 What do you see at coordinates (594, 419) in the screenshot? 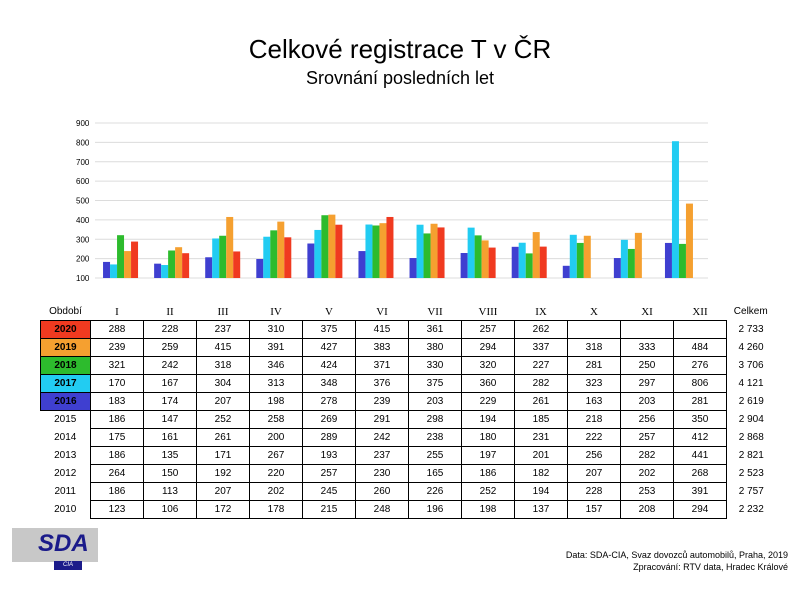
I see `value-cell: 218` at bounding box center [594, 419].